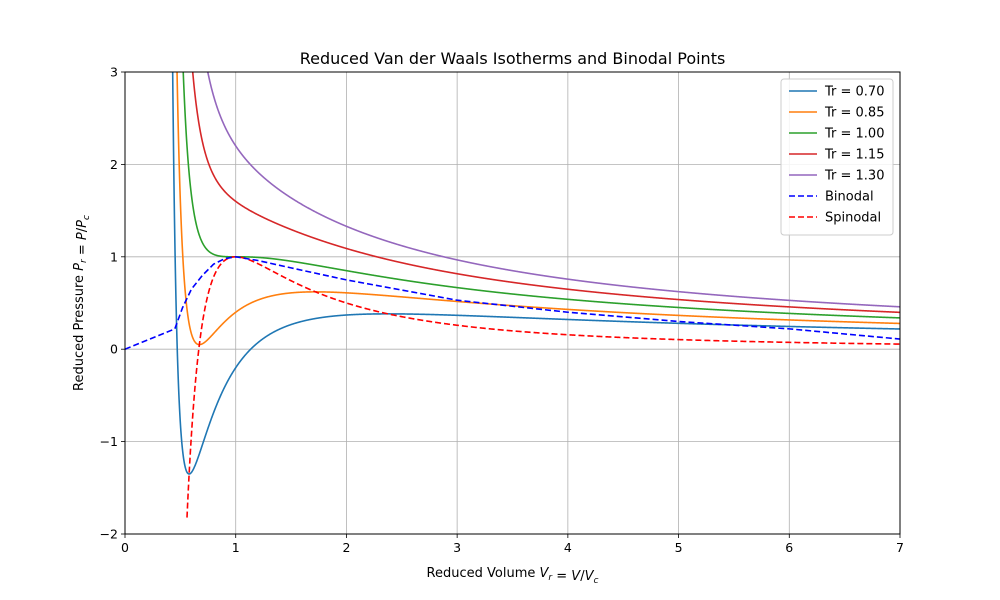  Describe the element at coordinates (114, 349) in the screenshot. I see `y-tick-label: 0` at that location.